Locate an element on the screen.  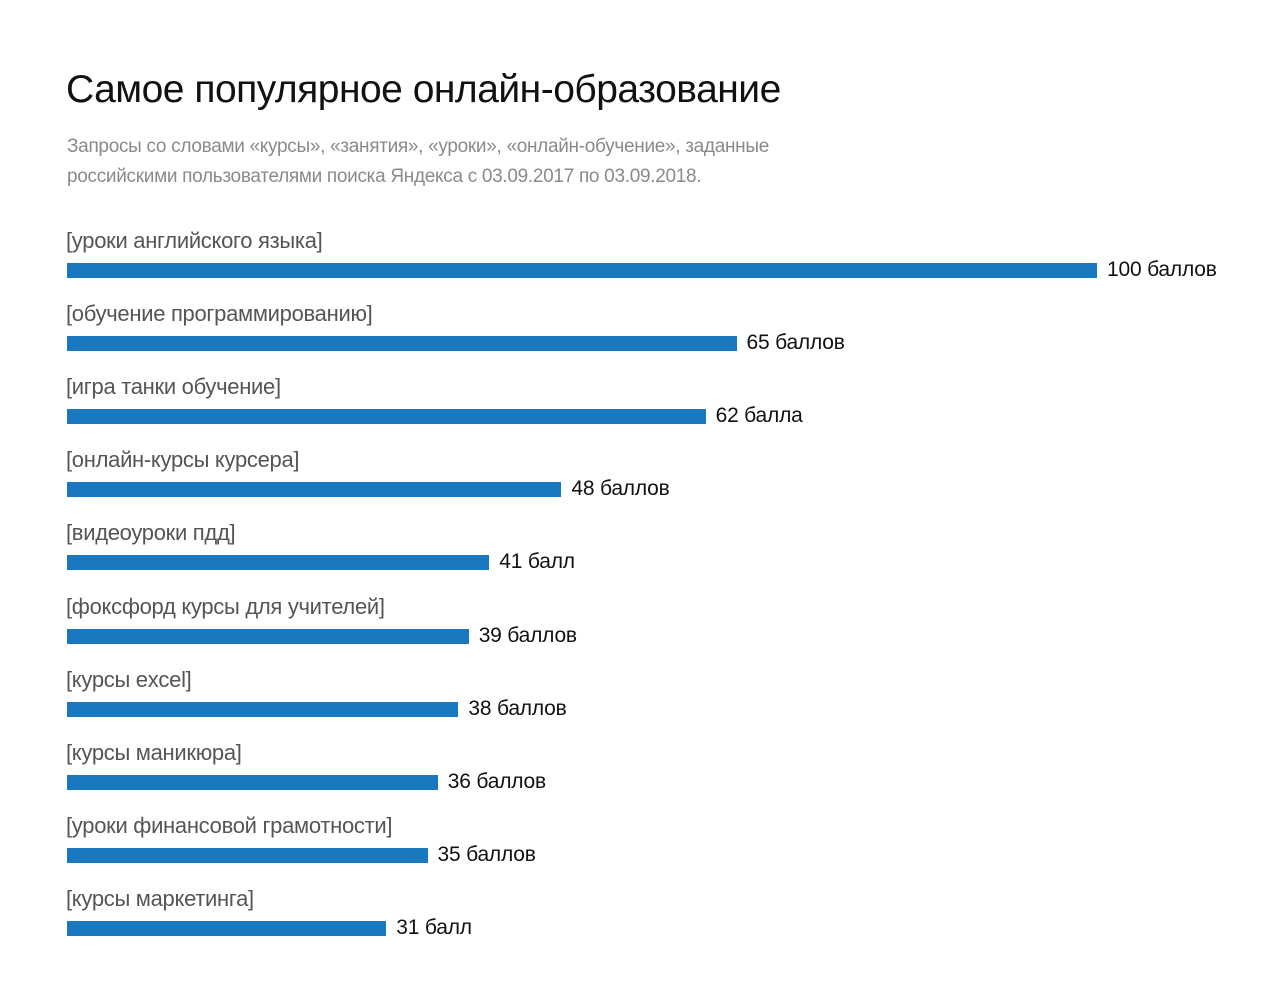
category-label: [курсы маникюра] is located at coordinates (154, 752).